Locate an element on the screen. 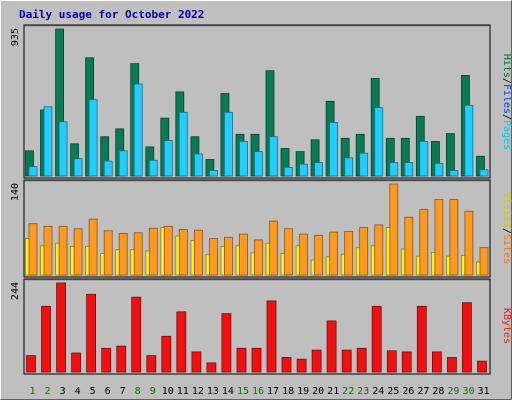 The height and width of the screenshot is (400, 512). y-max-label: 935 is located at coordinates (15, 37).